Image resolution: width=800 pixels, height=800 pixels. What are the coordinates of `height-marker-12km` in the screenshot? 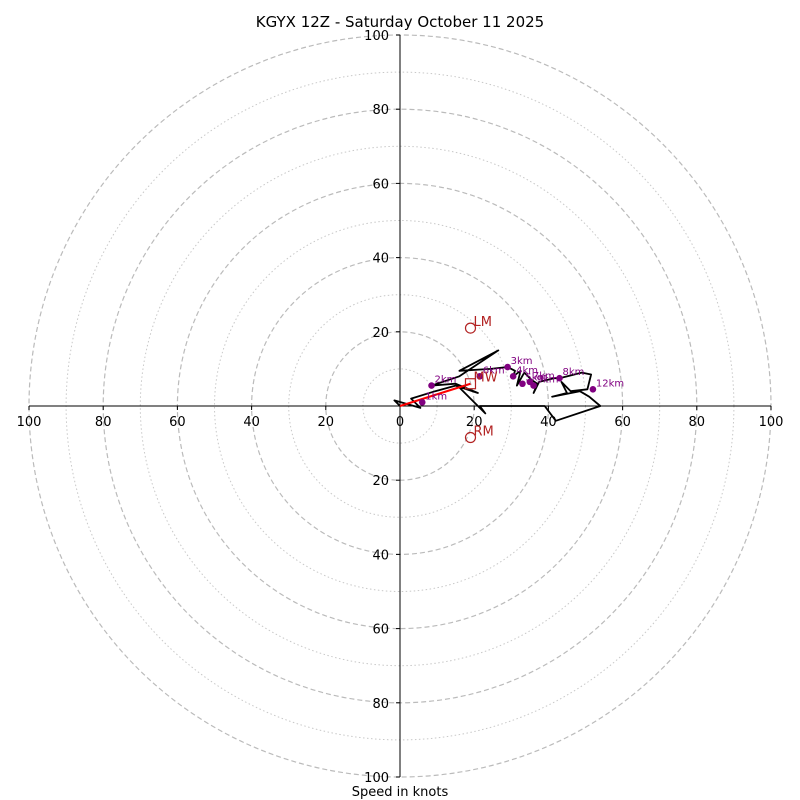 It's located at (593, 389).